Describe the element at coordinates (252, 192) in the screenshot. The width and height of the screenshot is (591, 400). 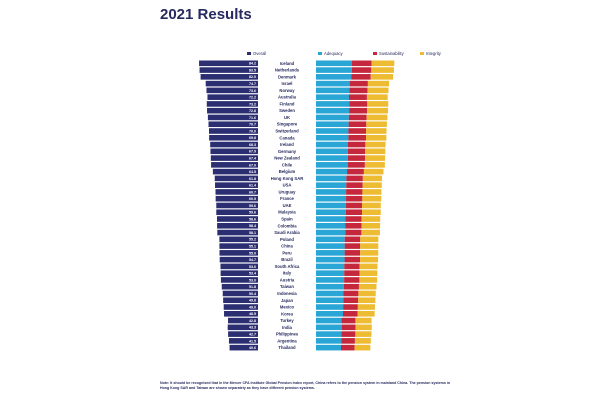
I see `bar-value-label: 60.7` at that location.